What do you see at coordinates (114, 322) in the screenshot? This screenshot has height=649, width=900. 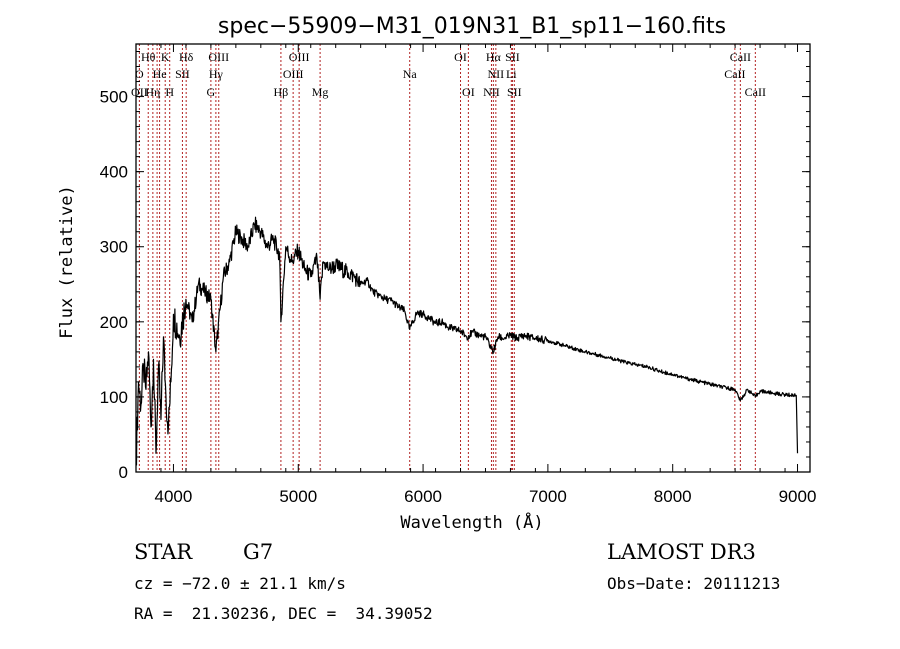 I see `y-tick-label: 200` at bounding box center [114, 322].